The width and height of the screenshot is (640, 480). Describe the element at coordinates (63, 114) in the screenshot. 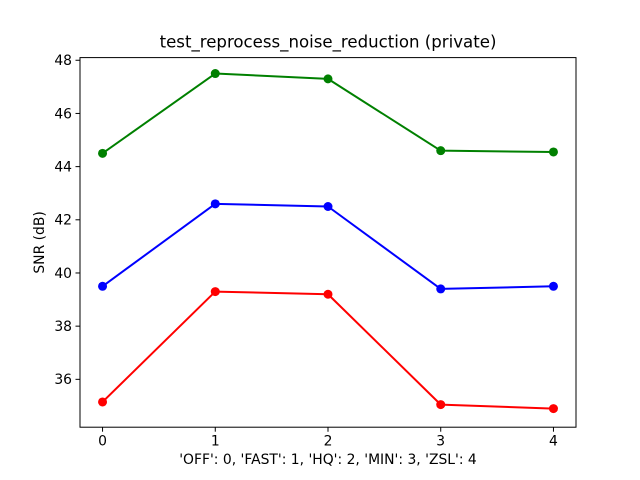

I see `y-tick-label: 46` at that location.